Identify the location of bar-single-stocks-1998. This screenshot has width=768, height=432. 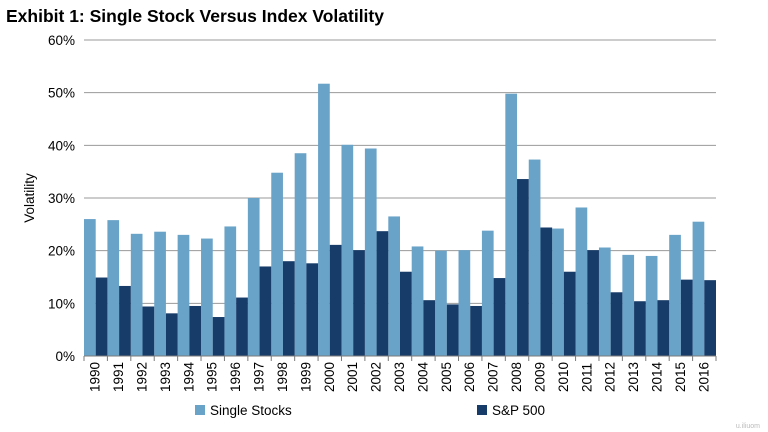
(277, 264).